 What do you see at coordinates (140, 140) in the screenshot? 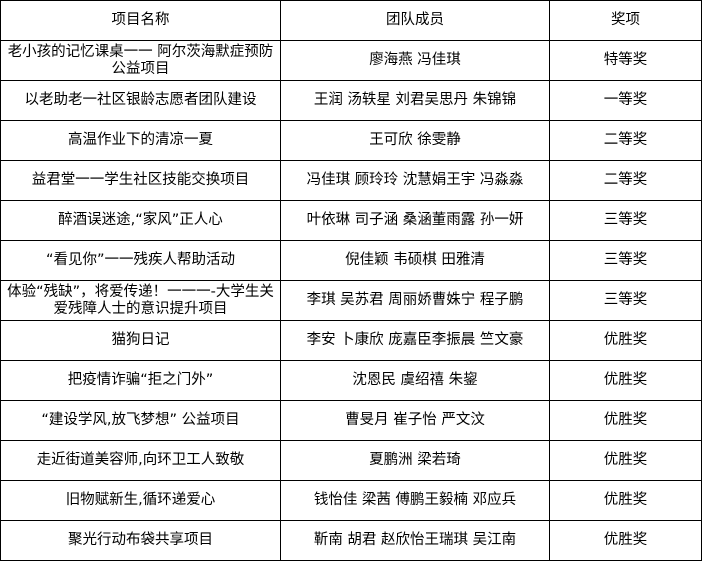
I see `project-name-cell: 高温作业下的清凉一夏` at bounding box center [140, 140].